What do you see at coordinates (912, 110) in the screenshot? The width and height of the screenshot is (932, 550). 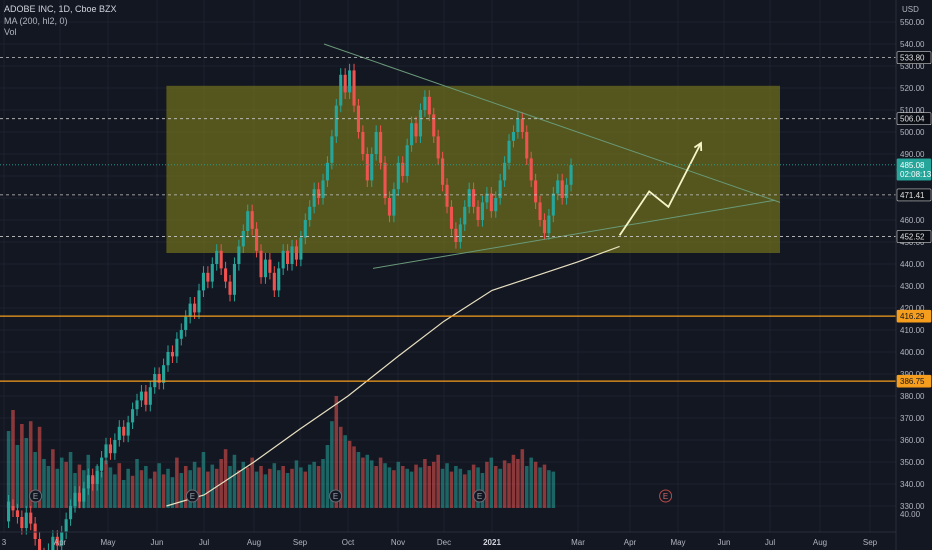 I see `y-tick-label: 510.00` at bounding box center [912, 110].